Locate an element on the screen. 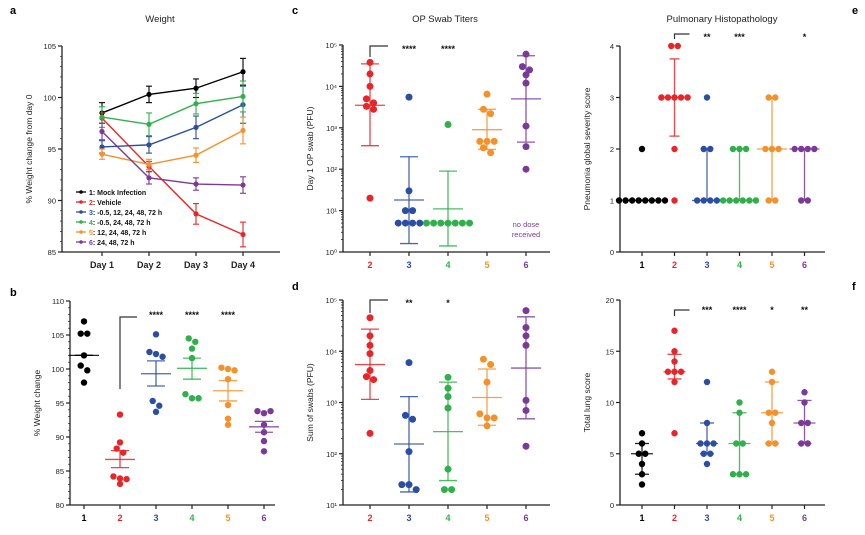 This screenshot has width=865, height=535. group-3: ** is located at coordinates (707, 118).